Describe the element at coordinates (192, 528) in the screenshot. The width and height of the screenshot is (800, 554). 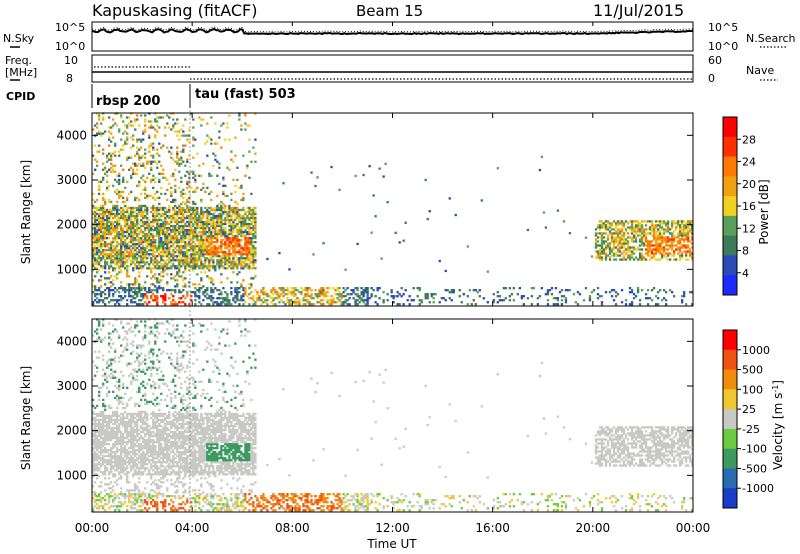
I see `x-tick-label: 04:00` at that location.